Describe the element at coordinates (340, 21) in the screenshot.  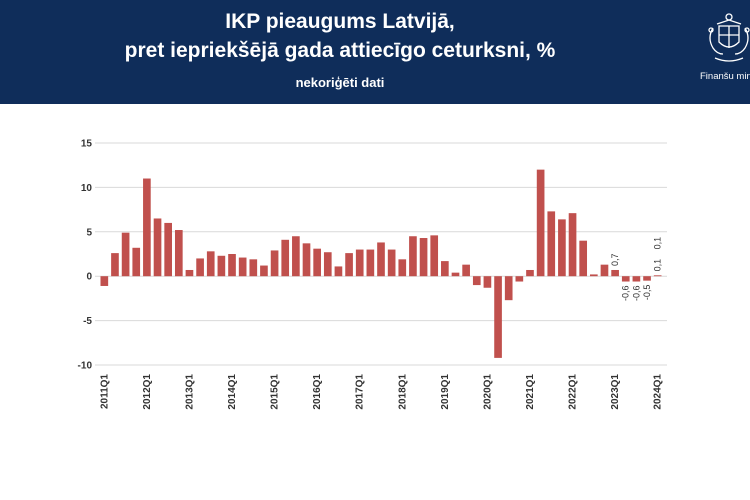
I see `chart-title-line1: IKP pieaugums Latvijā,` at that location.